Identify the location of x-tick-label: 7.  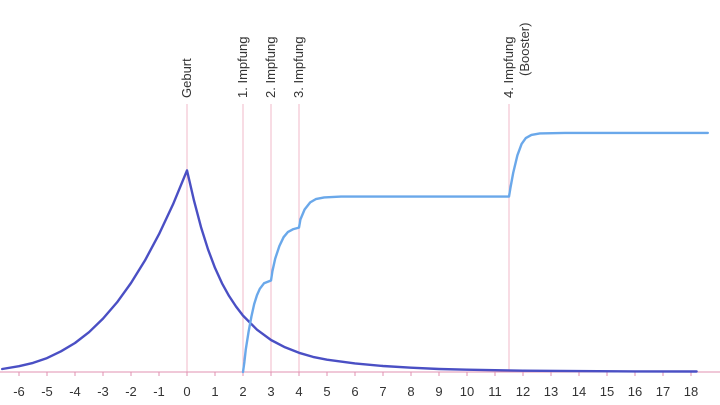
(382, 391).